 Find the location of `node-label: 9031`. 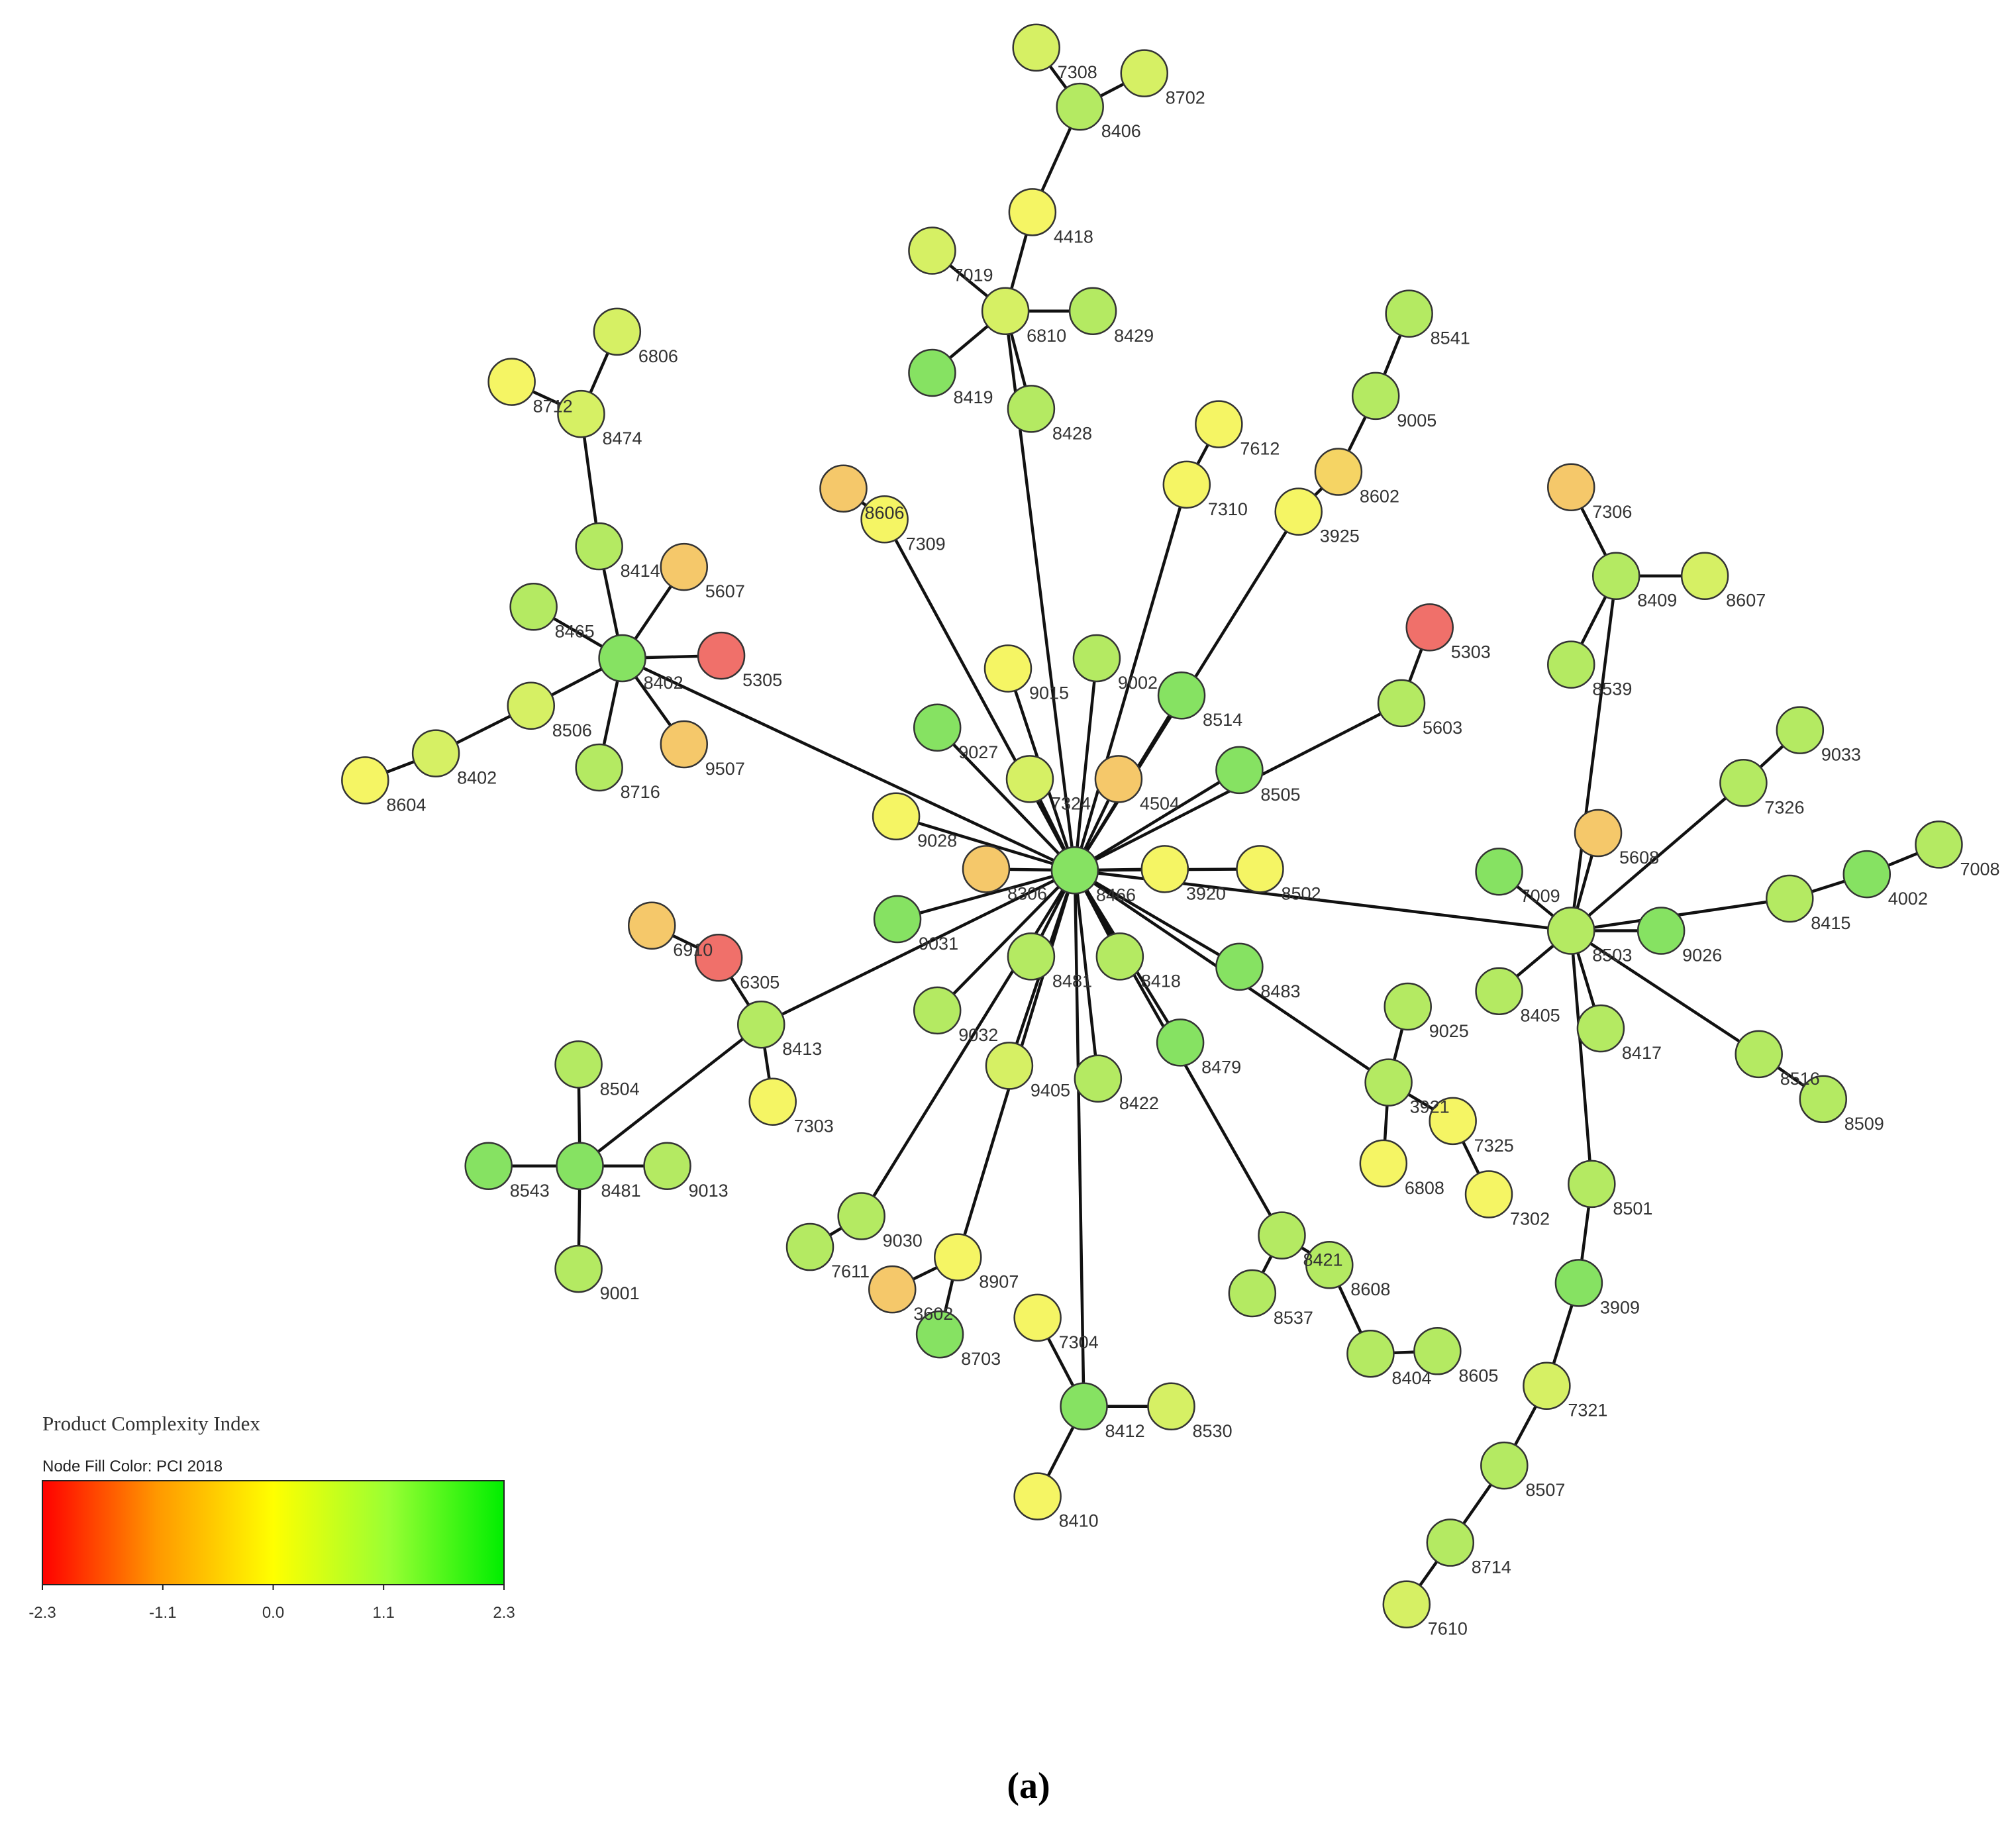

node-label: 9031 is located at coordinates (939, 944).